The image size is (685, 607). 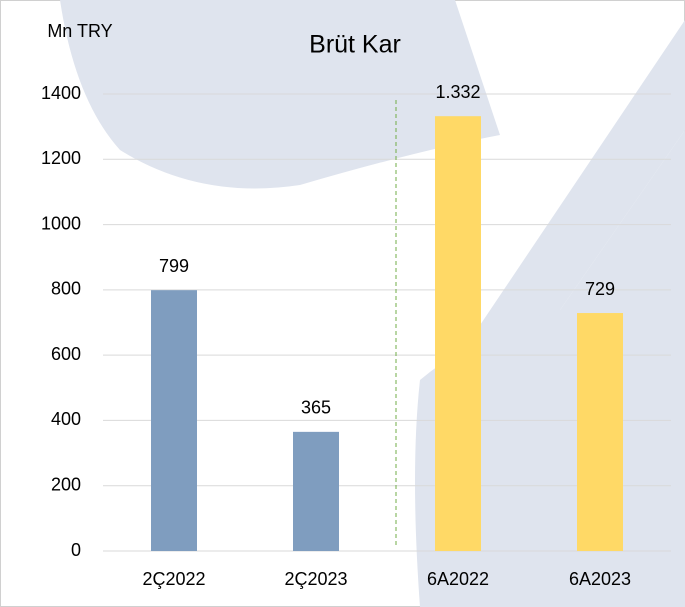 I want to click on x-tick-label: 2Ç2022, so click(x=173, y=579).